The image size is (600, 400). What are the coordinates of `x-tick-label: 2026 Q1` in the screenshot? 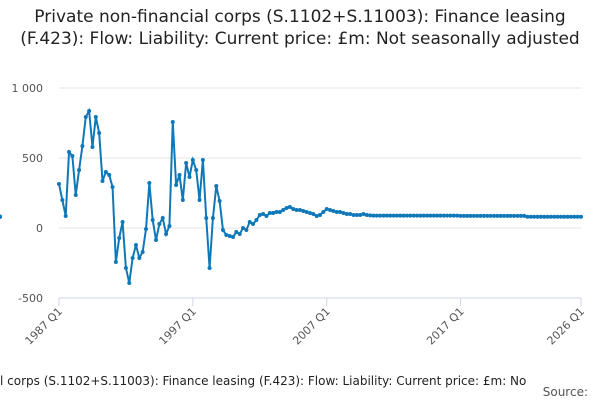 It's located at (566, 326).